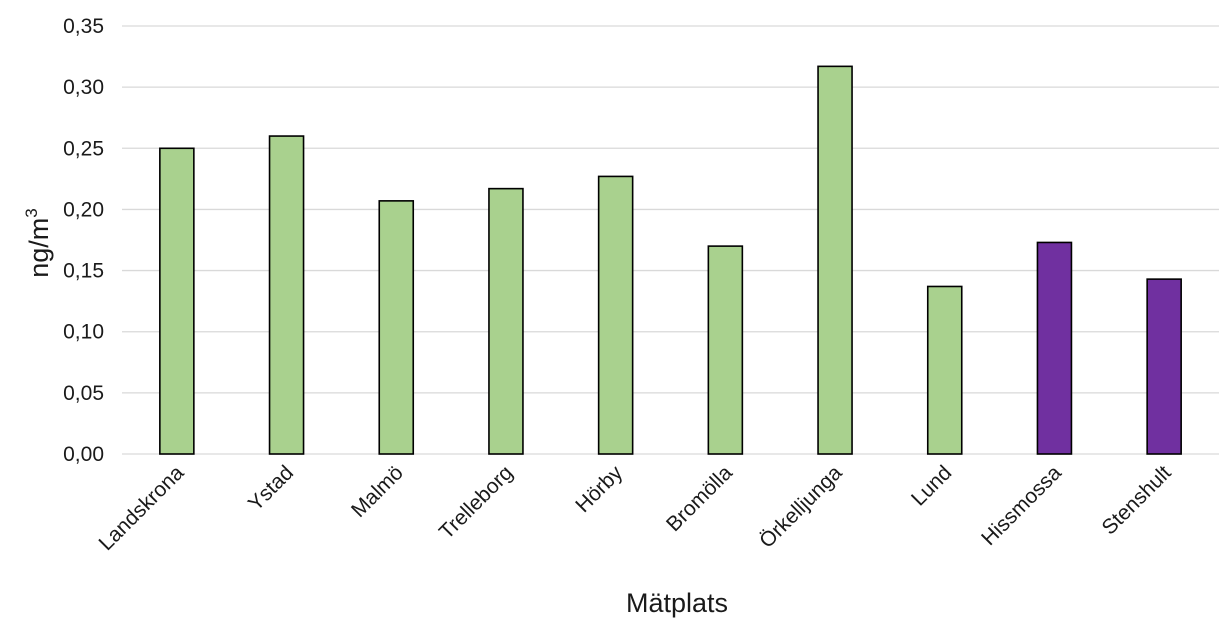 The width and height of the screenshot is (1219, 625). What do you see at coordinates (801, 507) in the screenshot?
I see `x-tick-label: Örkelljunga` at bounding box center [801, 507].